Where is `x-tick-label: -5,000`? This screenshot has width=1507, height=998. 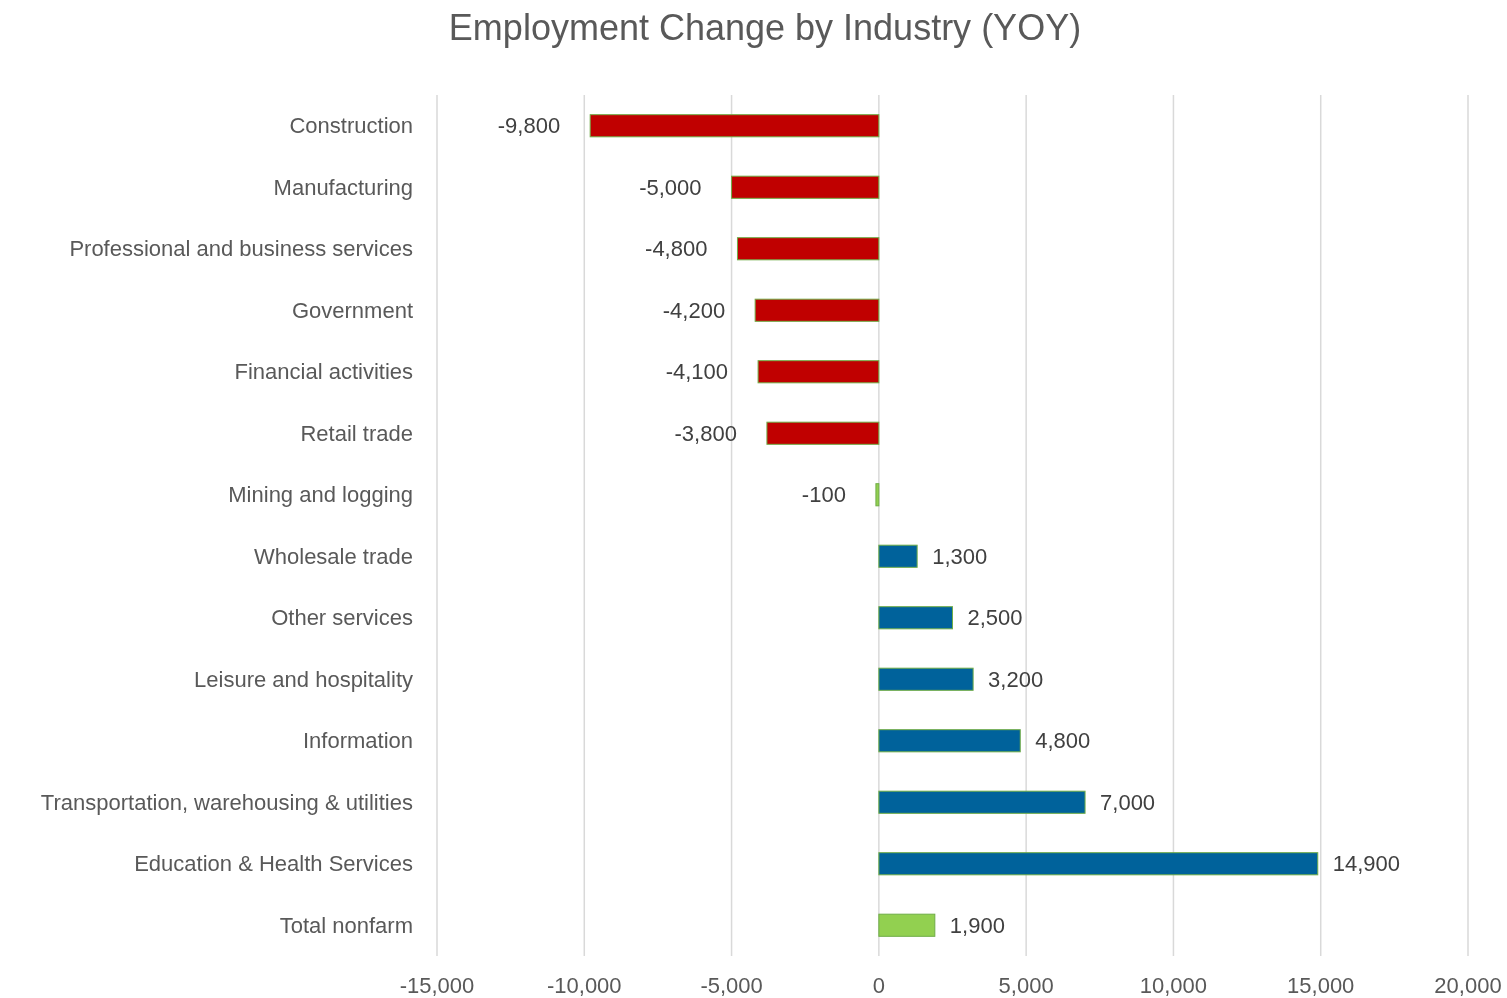 x-tick-label: -5,000 is located at coordinates (731, 985).